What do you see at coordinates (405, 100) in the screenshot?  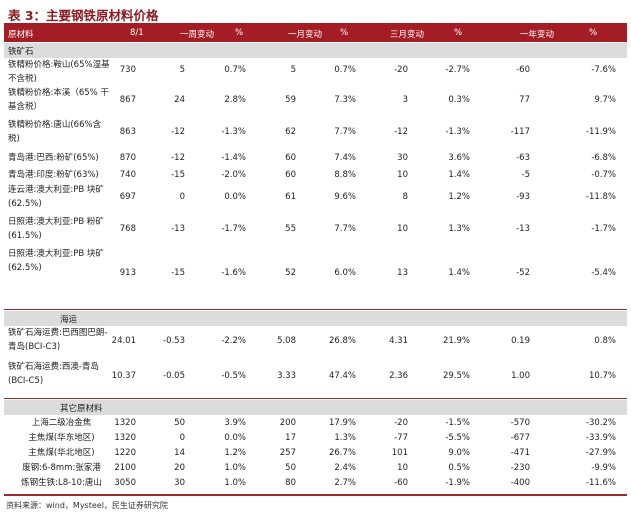 I see `table-cell: 3` at bounding box center [405, 100].